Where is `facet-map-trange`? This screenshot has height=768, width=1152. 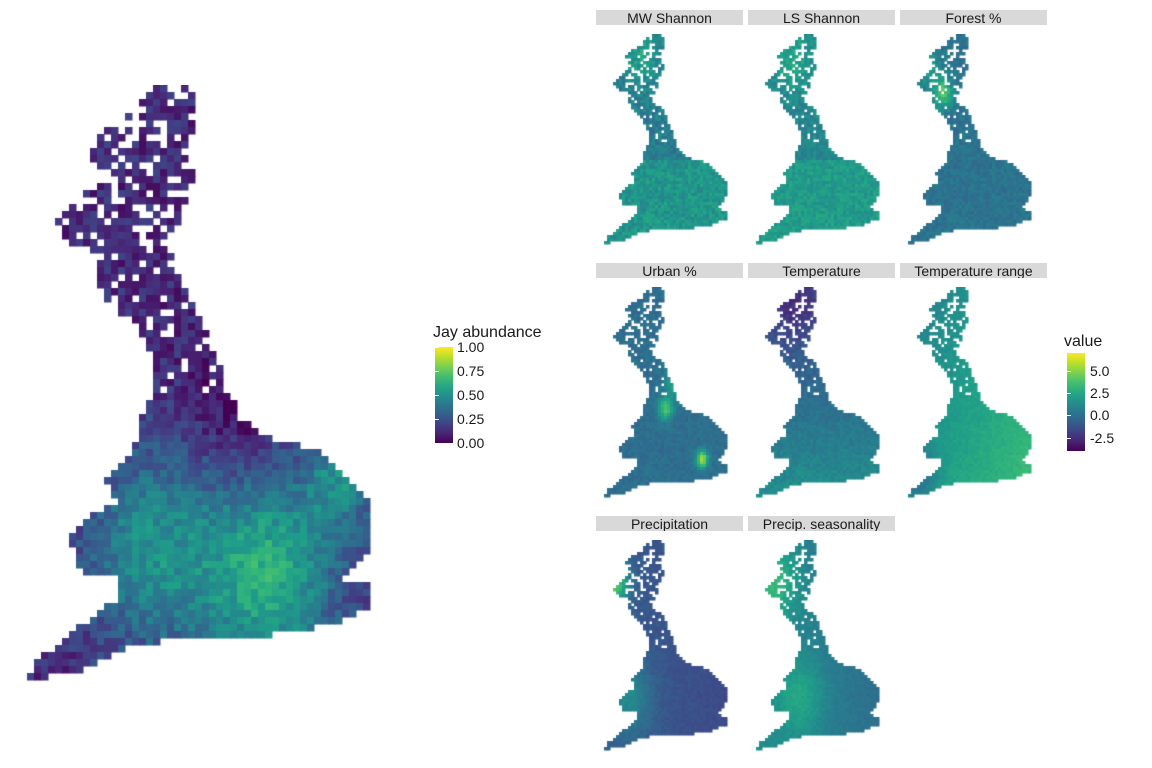
facet-map-trange is located at coordinates (973, 393).